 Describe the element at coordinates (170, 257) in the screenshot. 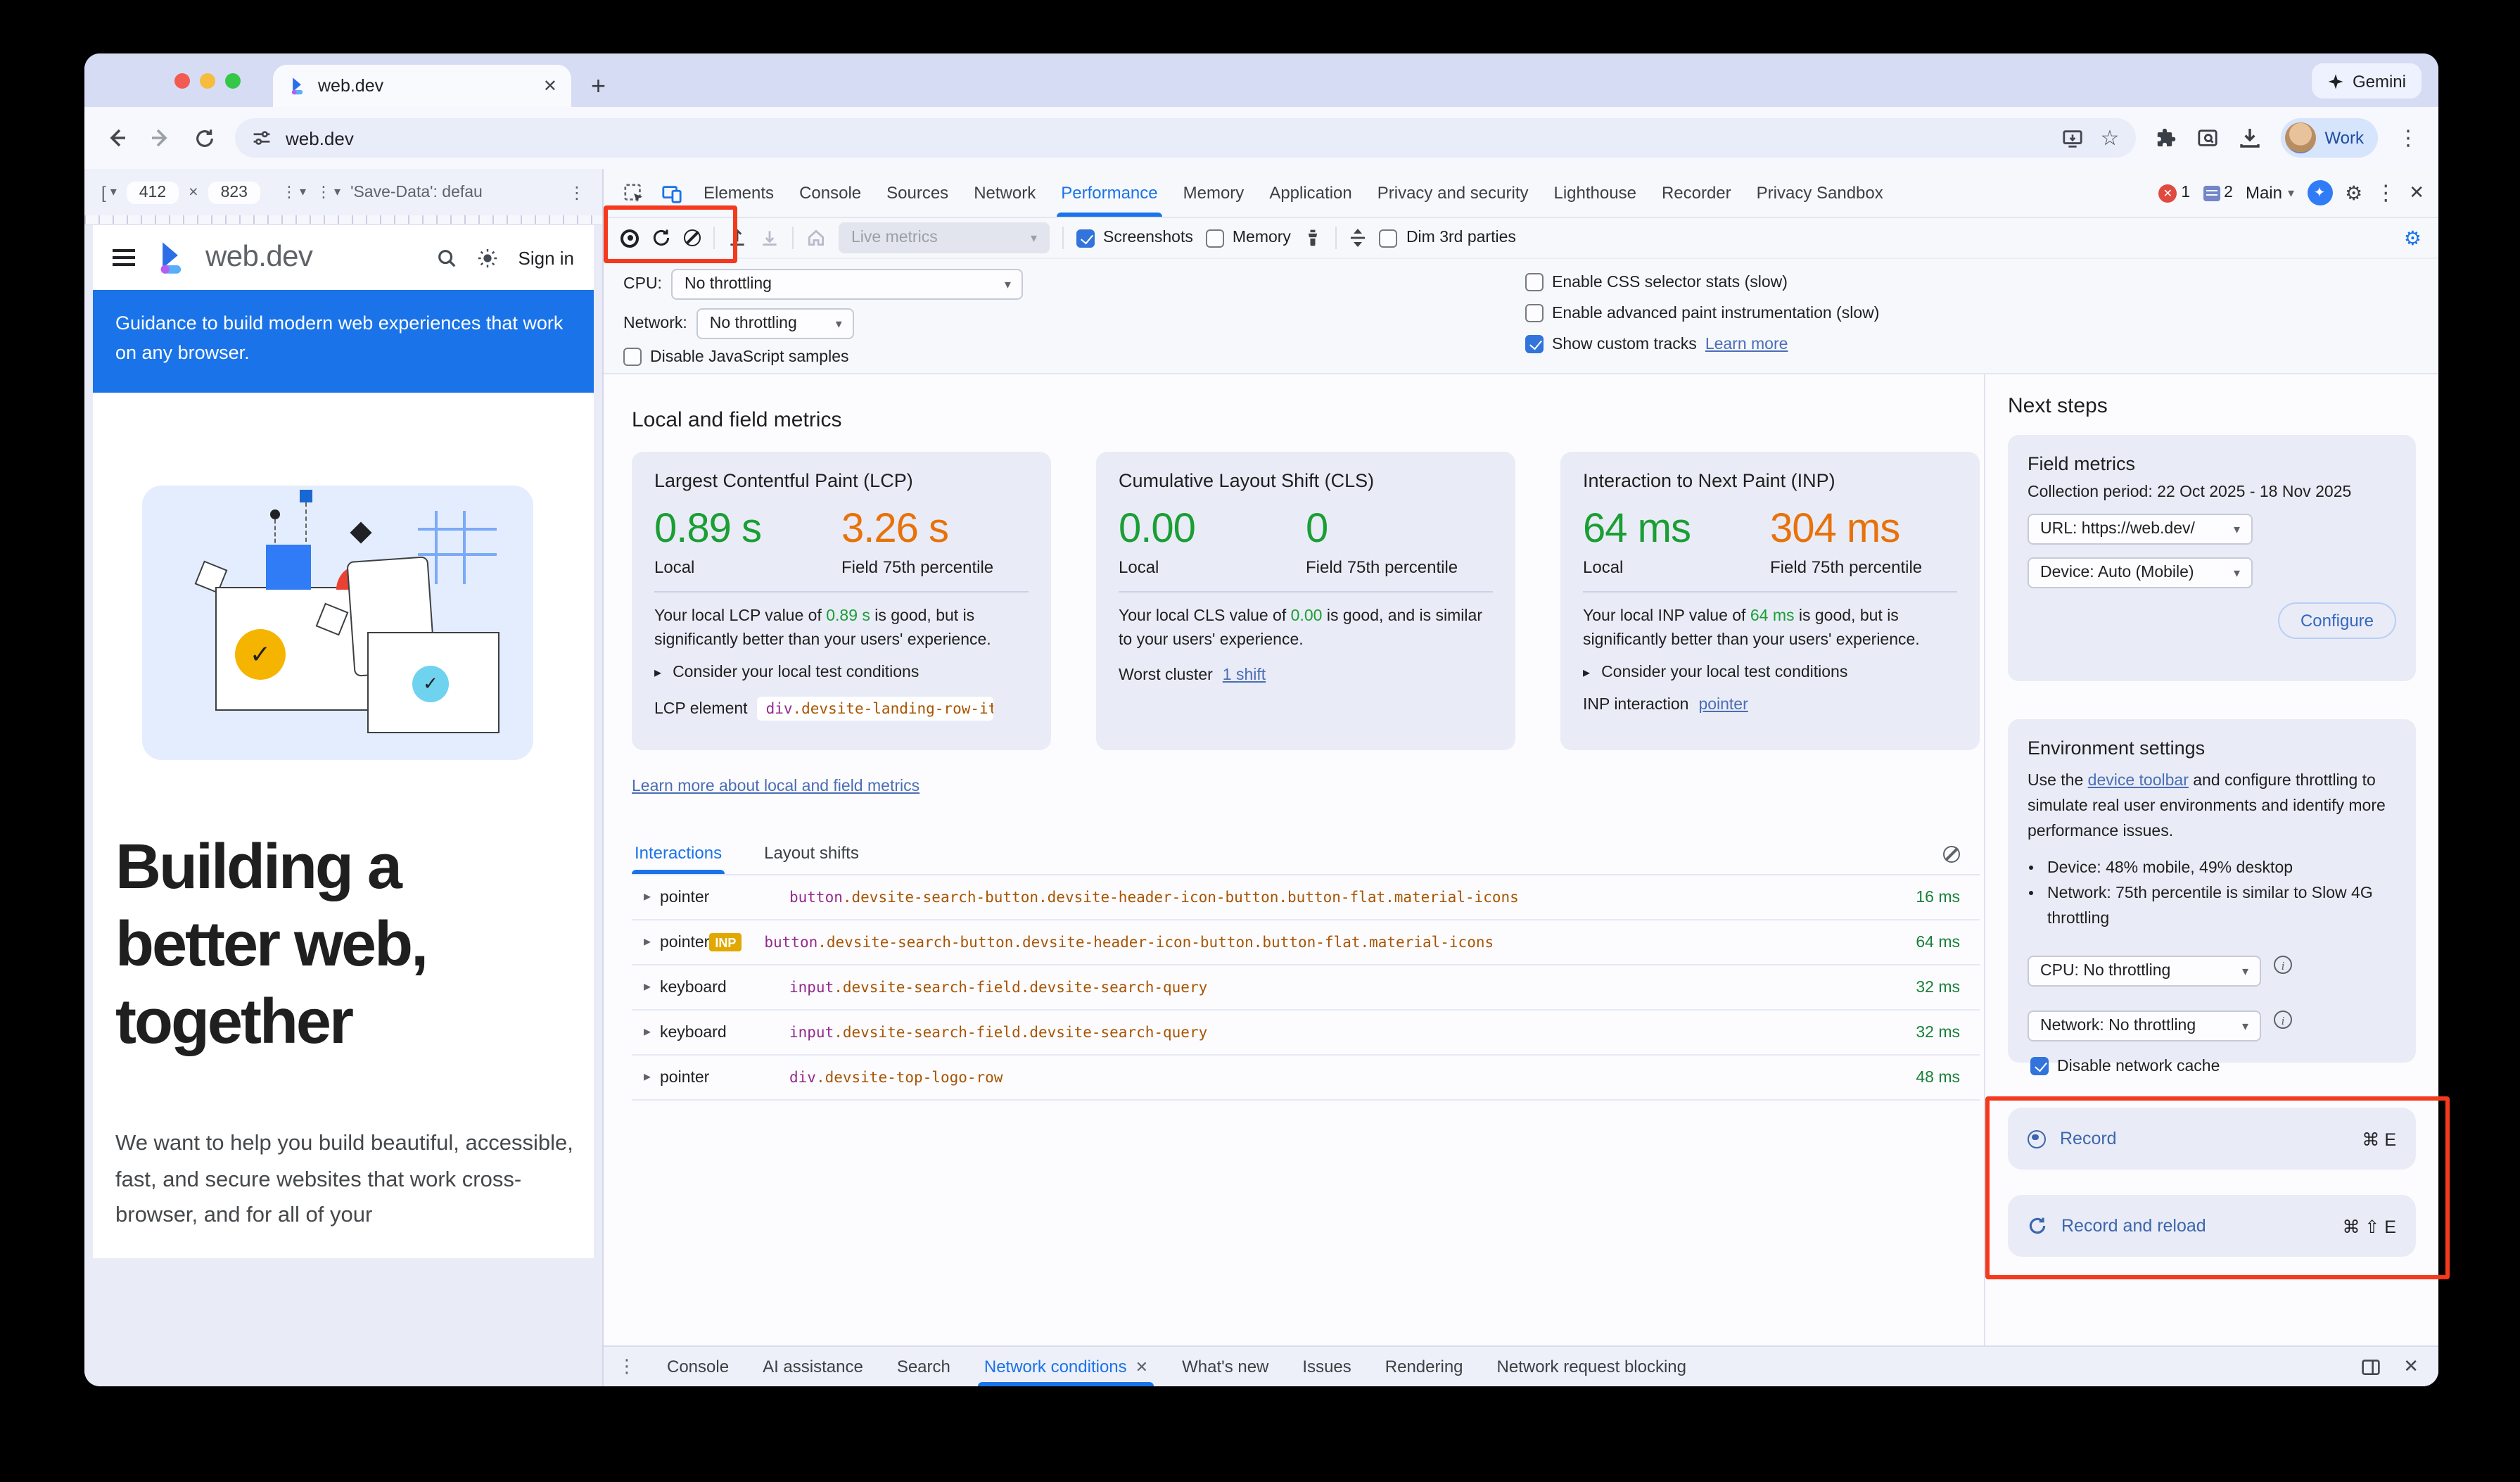

I see `webdev-logo` at that location.